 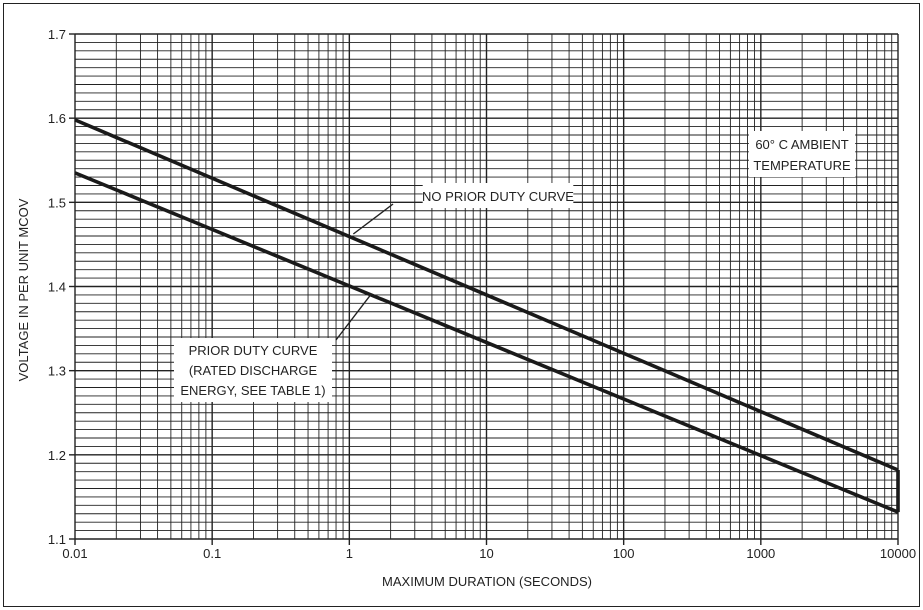 I want to click on prior-leader-line, so click(x=354, y=317).